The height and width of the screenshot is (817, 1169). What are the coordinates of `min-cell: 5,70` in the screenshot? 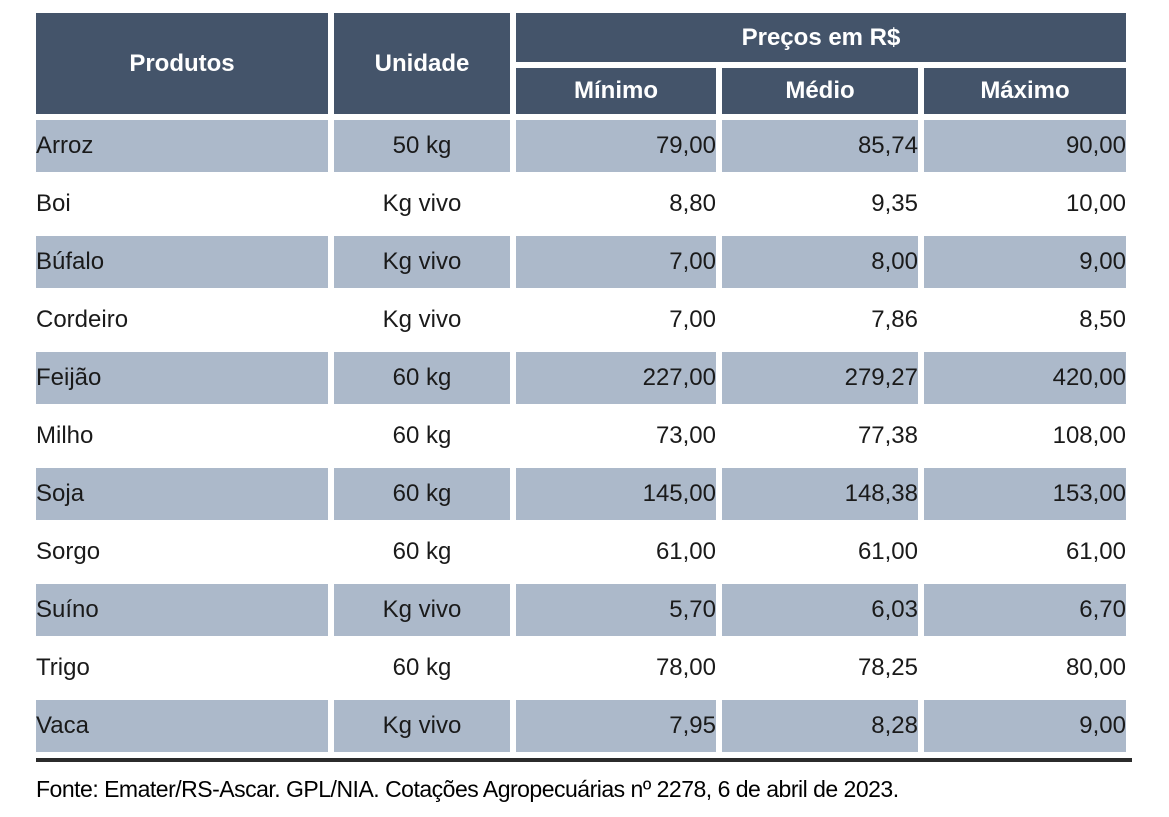 It's located at (616, 610).